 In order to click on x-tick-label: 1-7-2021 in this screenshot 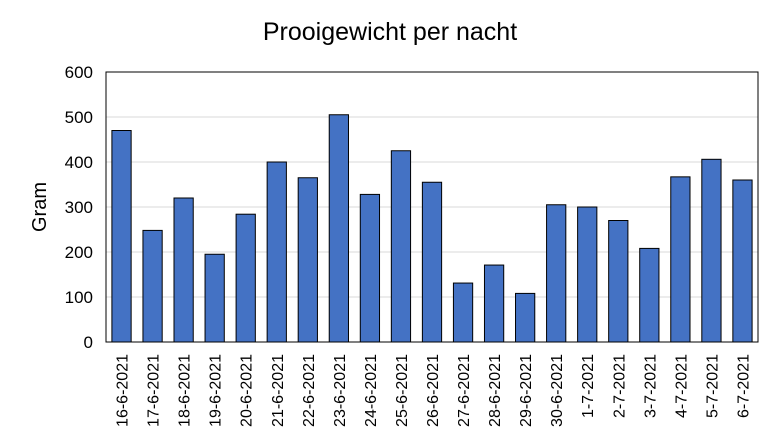, I will do `click(588, 386)`.